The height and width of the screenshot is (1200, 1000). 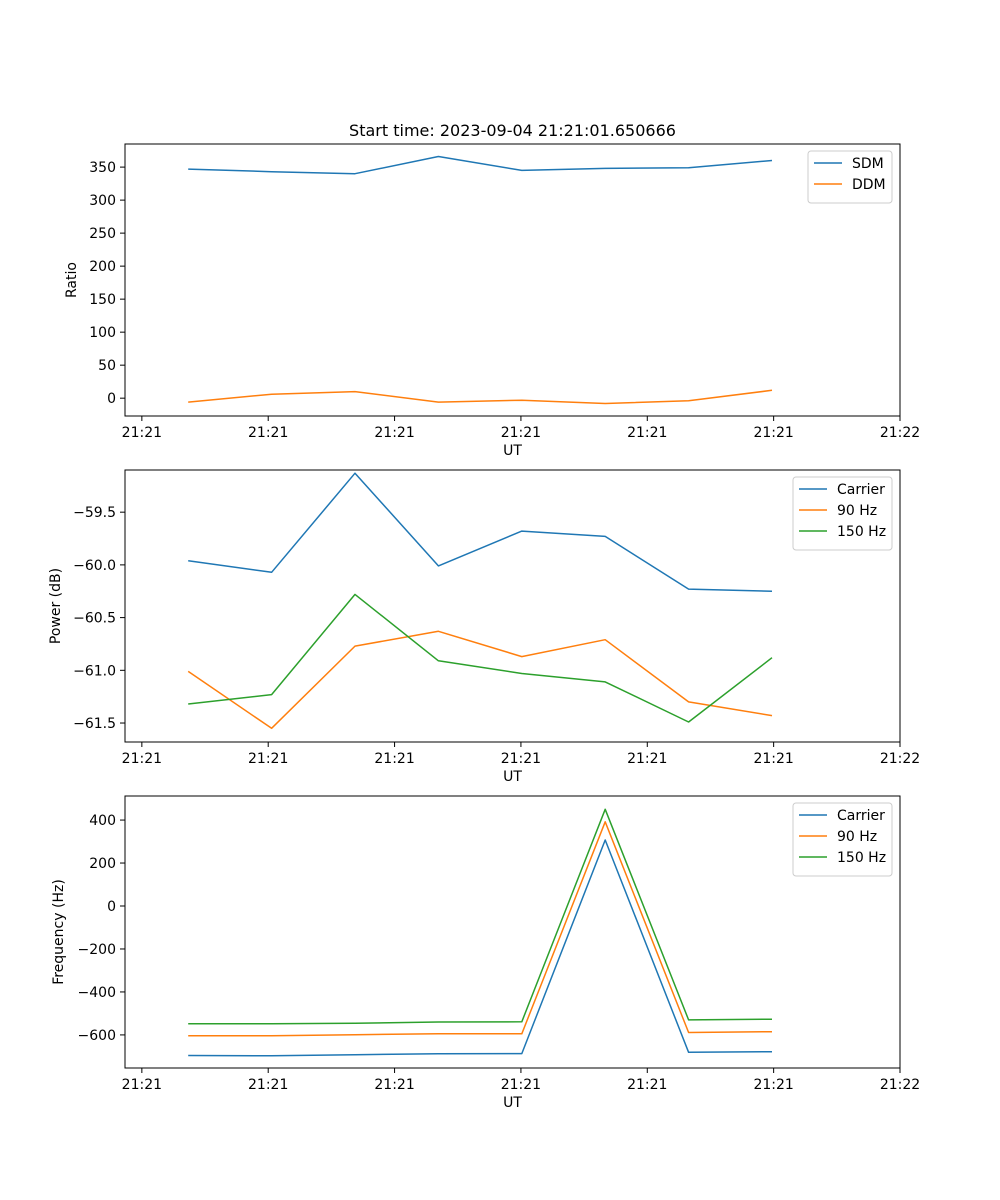 I want to click on chart-2-y-tick-label: −61.5, so click(x=94, y=724).